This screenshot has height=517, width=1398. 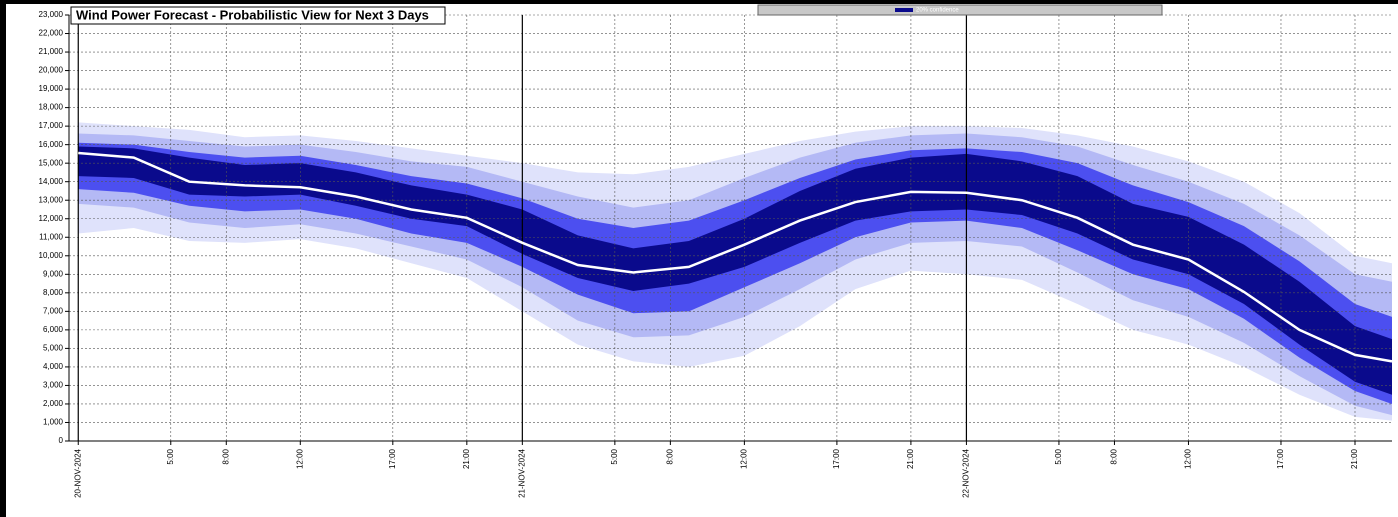 I want to click on y-tick-label: 9,000, so click(x=53, y=273).